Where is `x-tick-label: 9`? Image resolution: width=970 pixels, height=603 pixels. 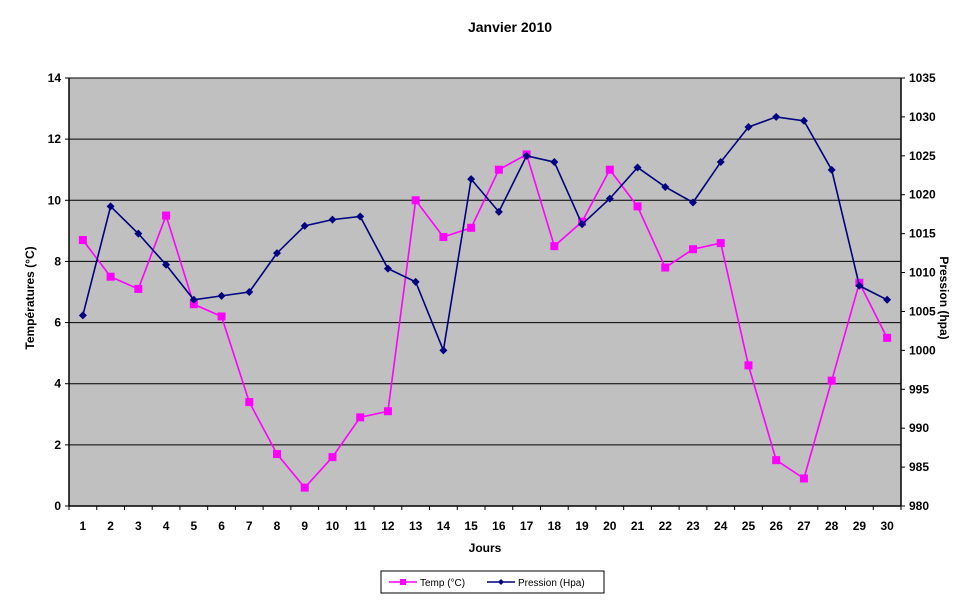 x-tick-label: 9 is located at coordinates (304, 526).